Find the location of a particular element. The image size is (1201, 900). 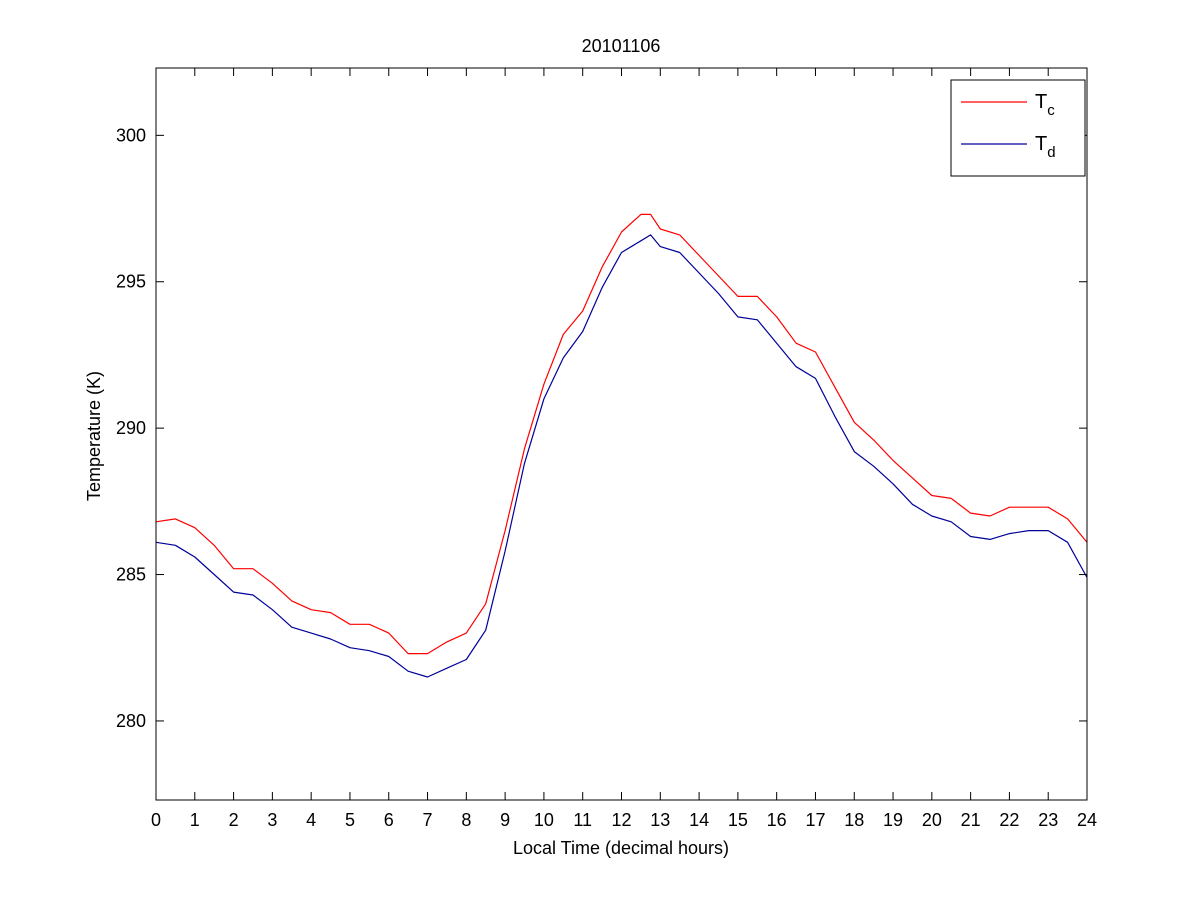

x-tick-label: 14 is located at coordinates (699, 820).